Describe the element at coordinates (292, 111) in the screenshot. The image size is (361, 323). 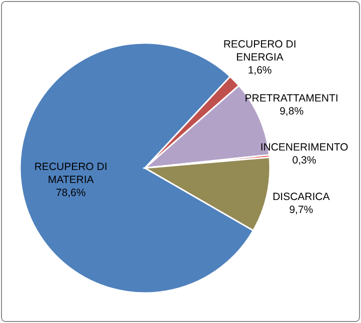
I see `data-label: 9,8%` at that location.